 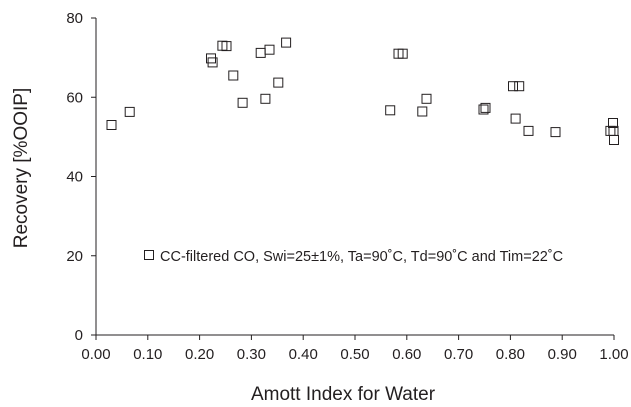 I want to click on x-tick-label: 1.00, so click(x=613, y=354).